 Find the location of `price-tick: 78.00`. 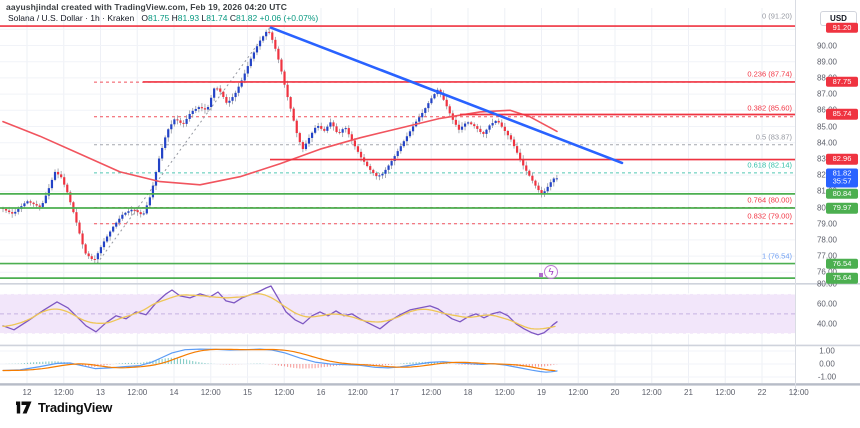

price-tick: 78.00 is located at coordinates (827, 240).